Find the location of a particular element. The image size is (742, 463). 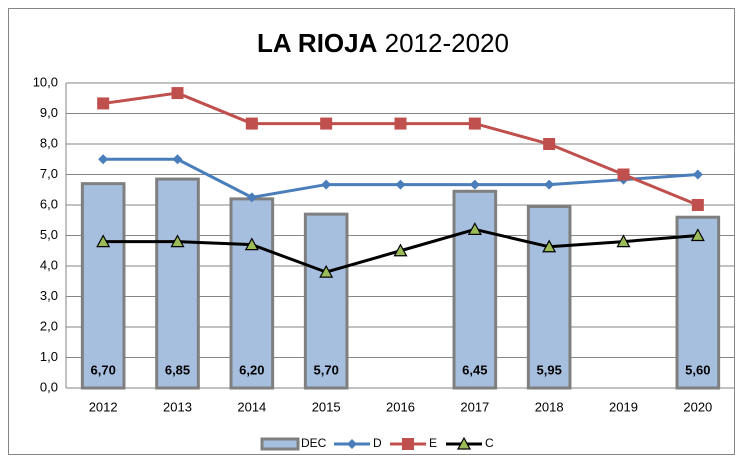

value-label: 6,85 is located at coordinates (177, 369).